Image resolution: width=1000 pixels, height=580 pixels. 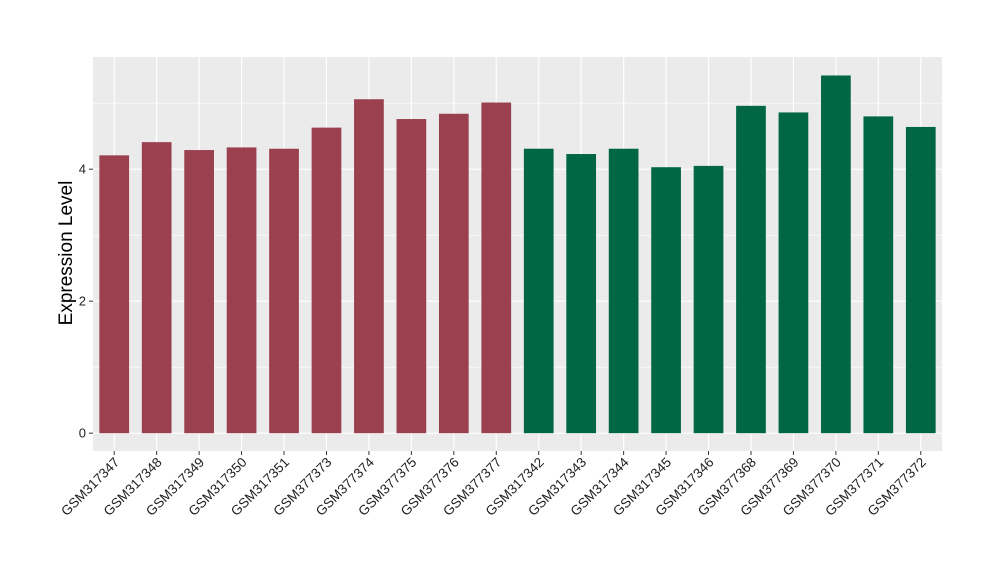 What do you see at coordinates (666, 300) in the screenshot?
I see `bar-gsm317345` at bounding box center [666, 300].